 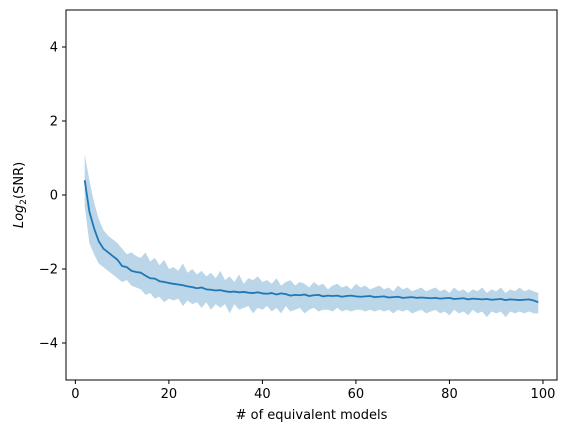 What do you see at coordinates (75, 394) in the screenshot?
I see `x-tick-label: 0` at bounding box center [75, 394].